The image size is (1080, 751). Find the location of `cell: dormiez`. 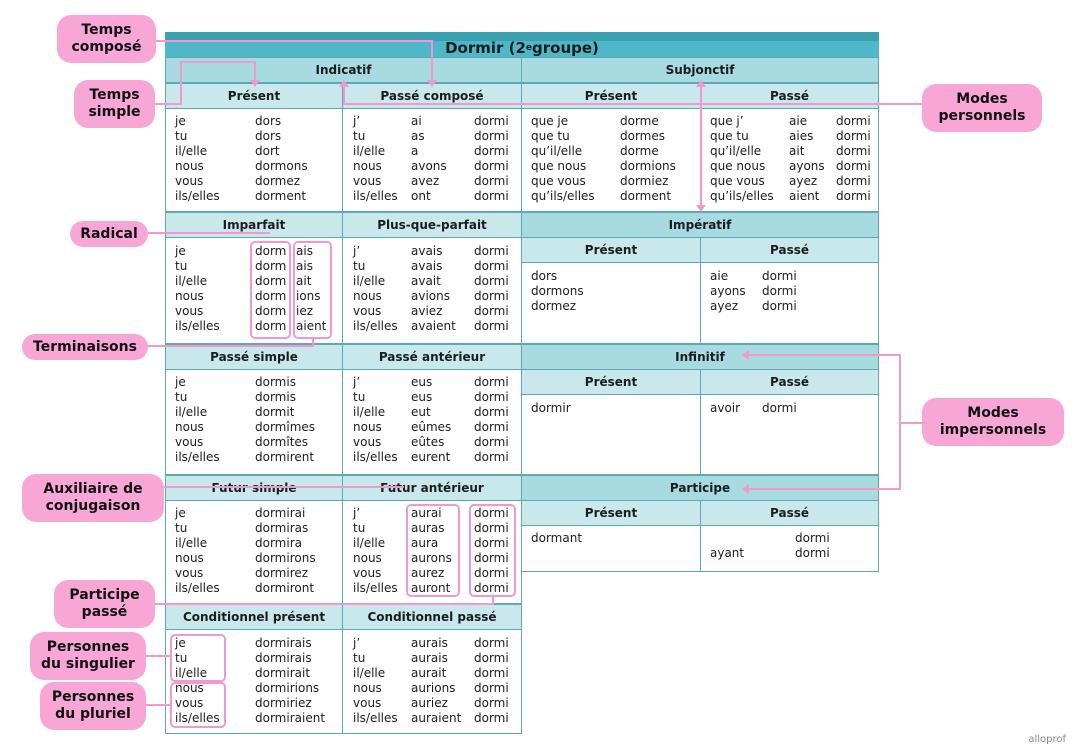

cell: dormiez is located at coordinates (644, 181).